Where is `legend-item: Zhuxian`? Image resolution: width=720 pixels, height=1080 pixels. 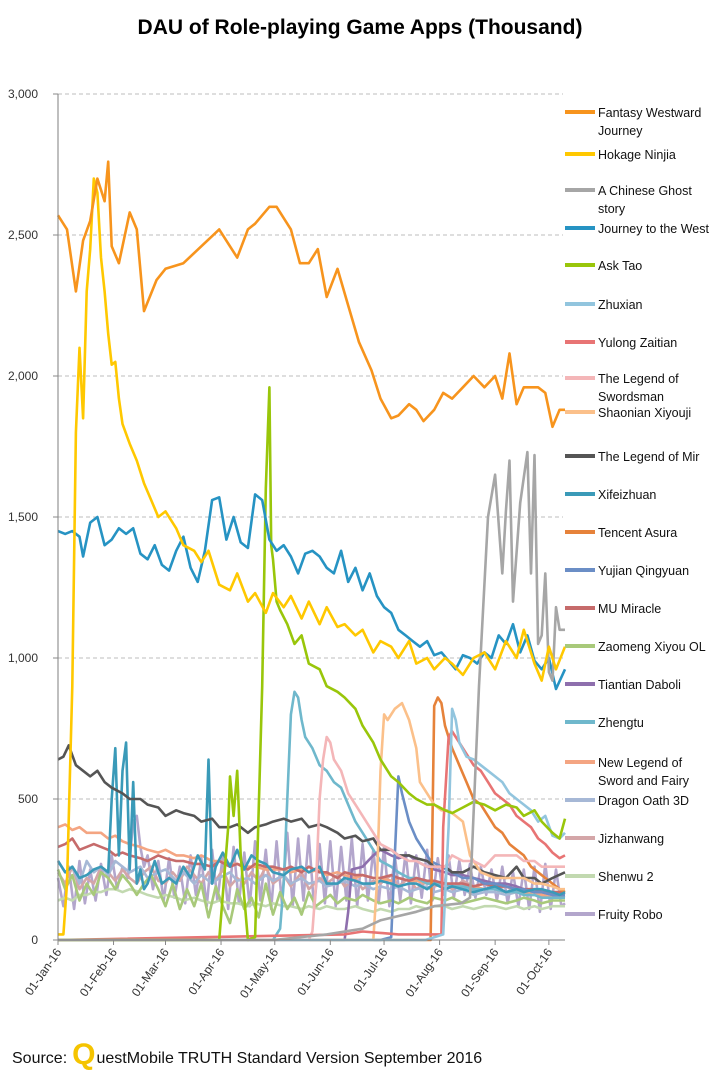
legend-item: Zhuxian is located at coordinates (642, 305).